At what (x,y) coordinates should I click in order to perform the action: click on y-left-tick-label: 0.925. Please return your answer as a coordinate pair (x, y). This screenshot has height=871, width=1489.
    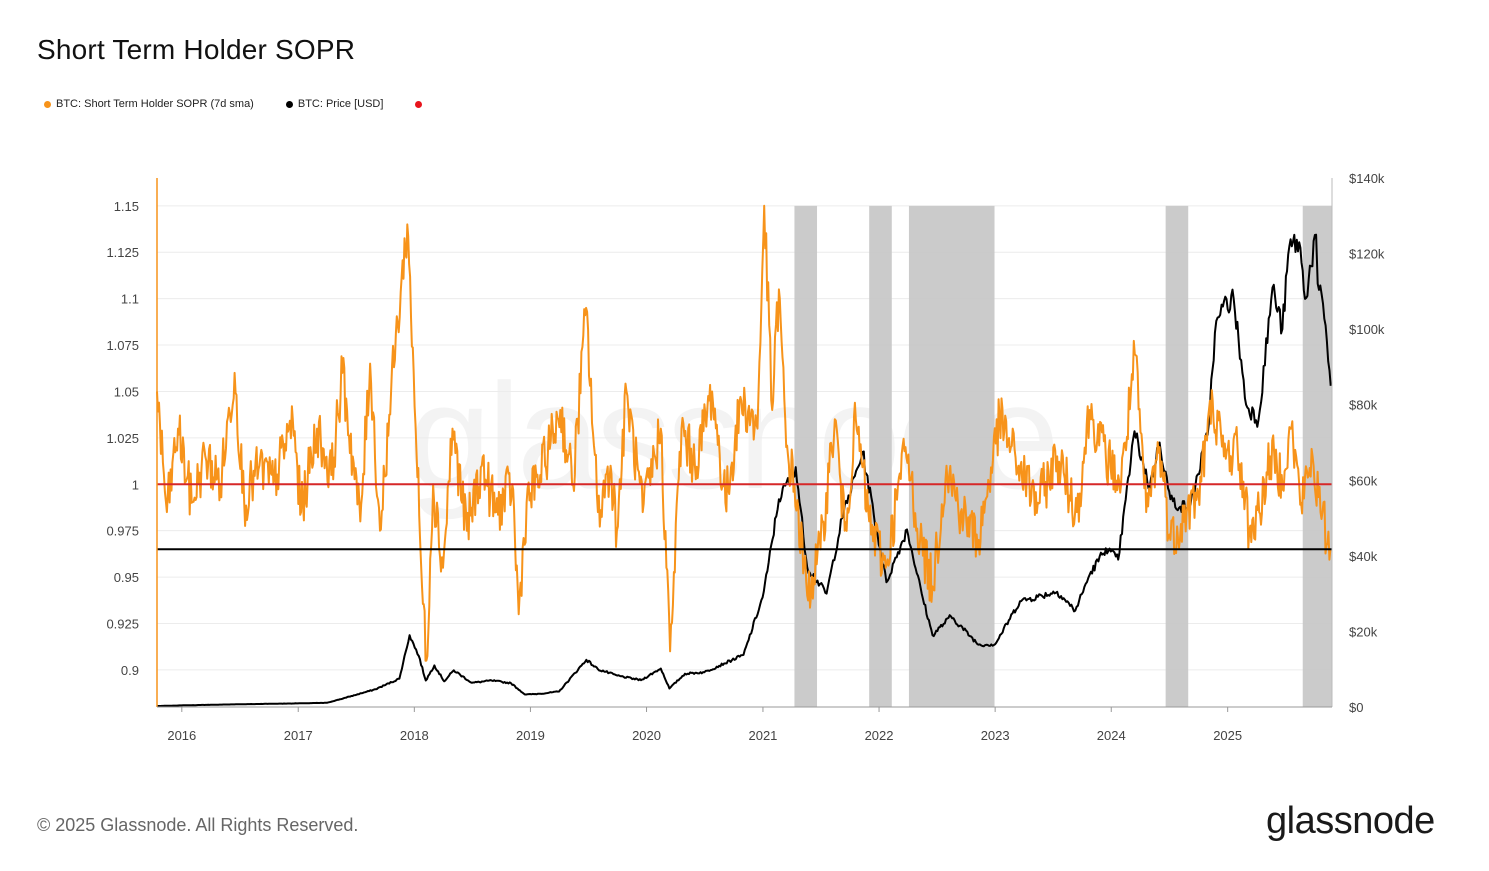
    Looking at the image, I should click on (122, 623).